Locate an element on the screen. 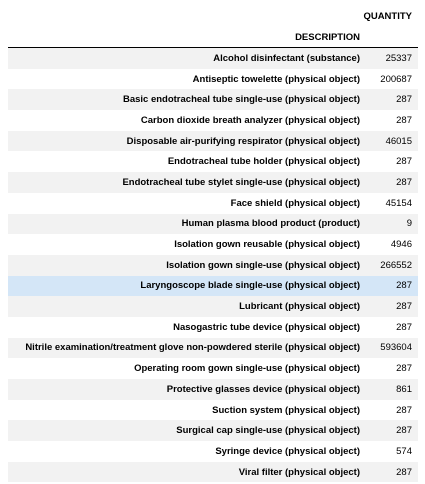 The image size is (425, 484). header-row-index: DESCRIPTION is located at coordinates (213, 37).